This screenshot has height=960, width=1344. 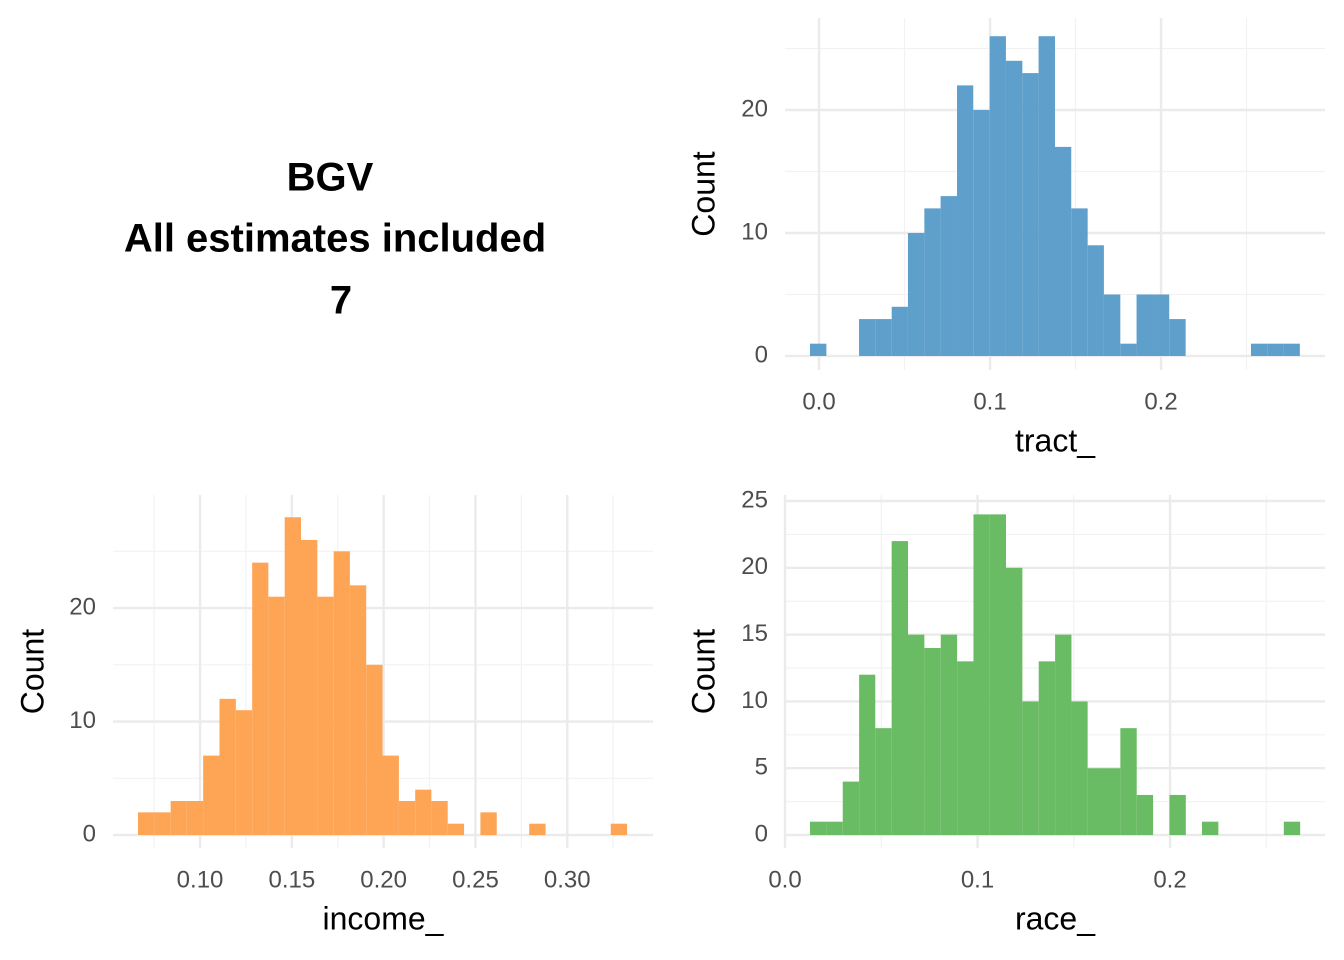 What do you see at coordinates (1055, 918) in the screenshot?
I see `x-axis-title: race_` at bounding box center [1055, 918].